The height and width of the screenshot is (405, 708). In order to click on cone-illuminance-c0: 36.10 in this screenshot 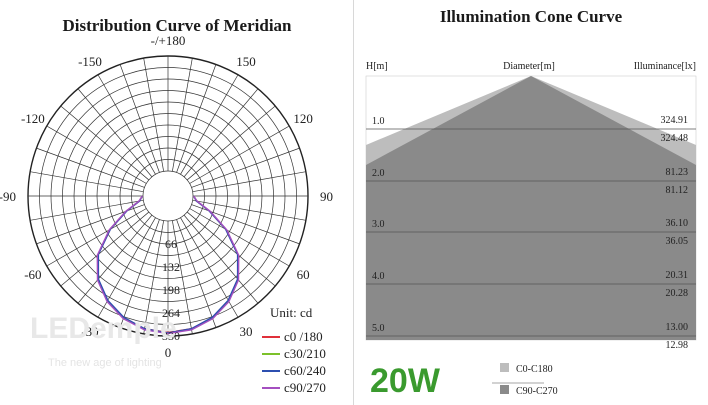, I will do `click(677, 223)`.